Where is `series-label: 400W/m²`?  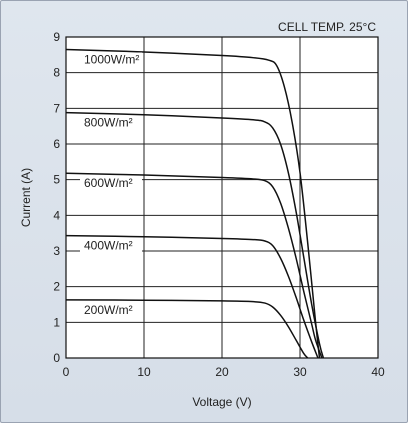
series-label: 400W/m² is located at coordinates (108, 246).